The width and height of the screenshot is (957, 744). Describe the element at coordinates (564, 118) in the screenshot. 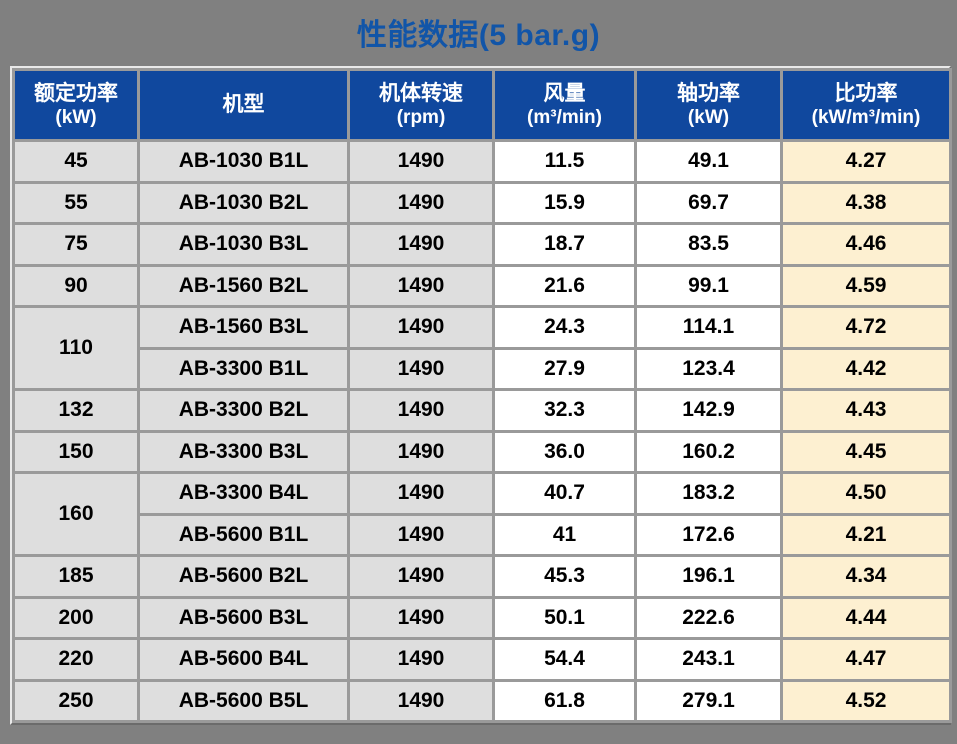

I see `col-header-air-flow-unit: (m³/min)` at that location.